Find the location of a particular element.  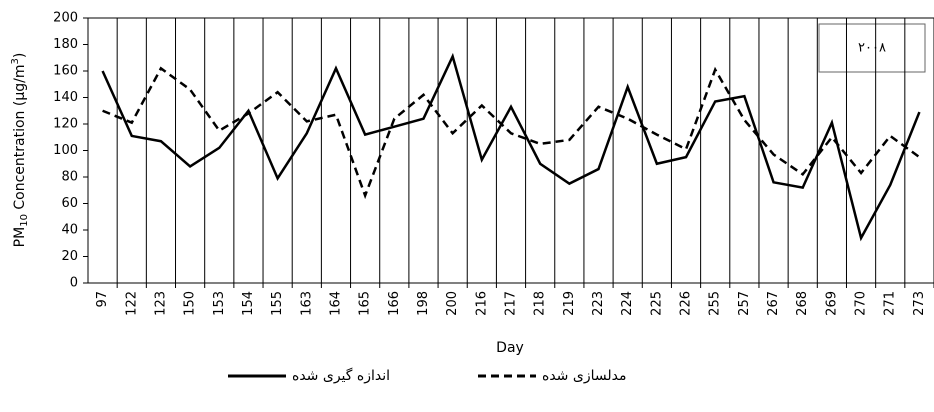

y-tick-label: 160 is located at coordinates (65, 71).